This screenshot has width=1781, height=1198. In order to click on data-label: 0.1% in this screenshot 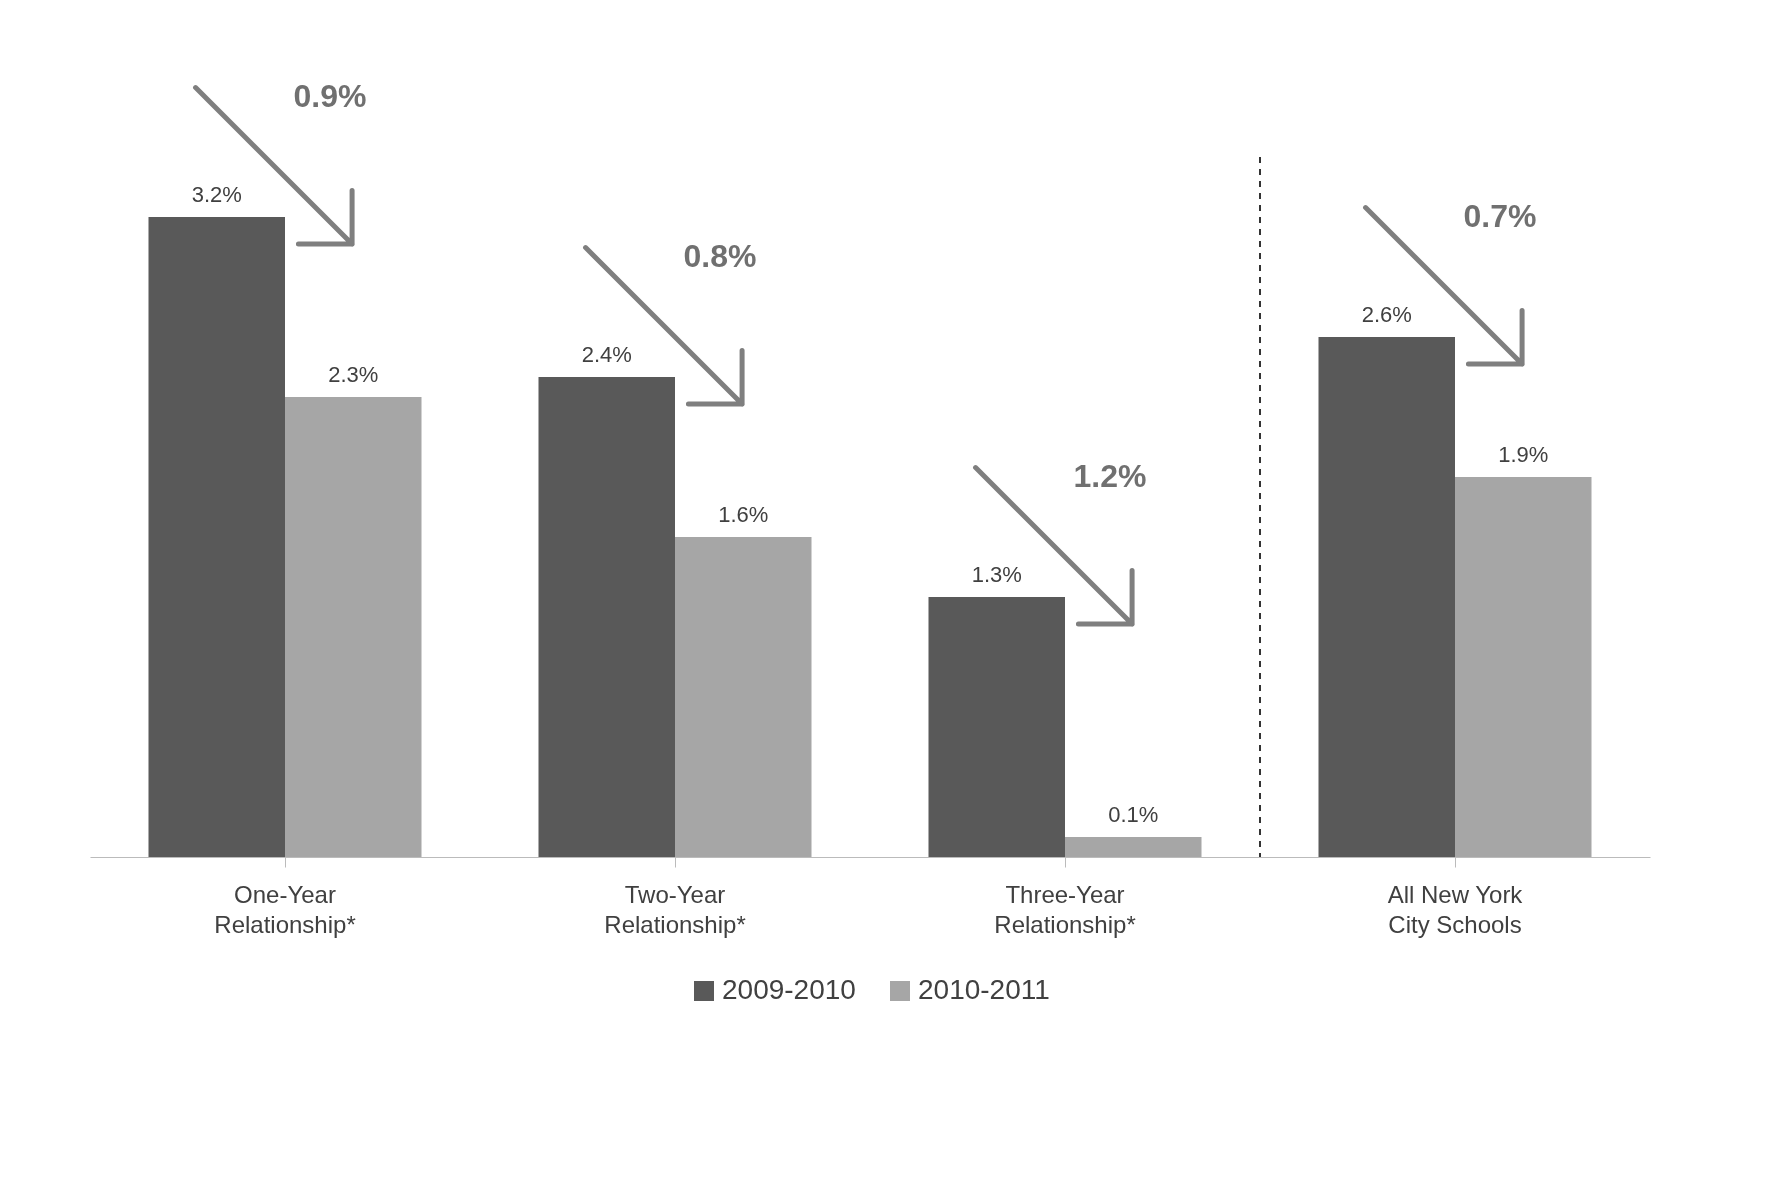, I will do `click(1133, 814)`.